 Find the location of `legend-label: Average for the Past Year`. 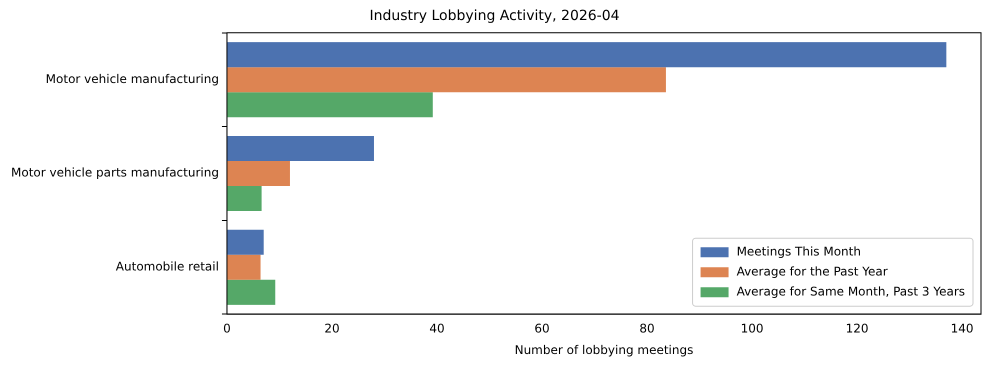

legend-label: Average for the Past Year is located at coordinates (812, 271).